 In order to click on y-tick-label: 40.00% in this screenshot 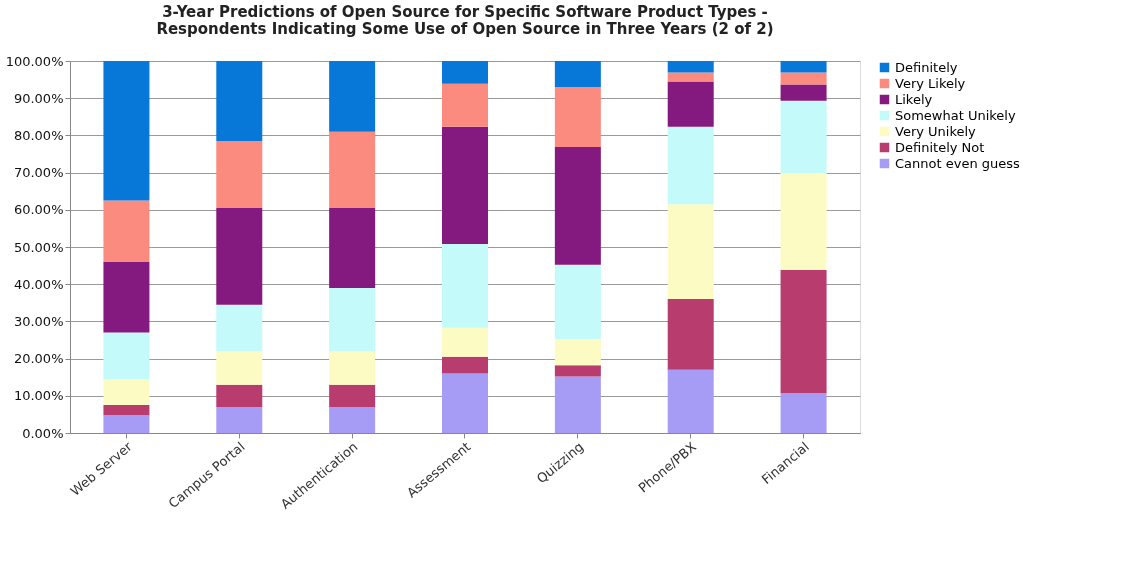, I will do `click(38, 284)`.